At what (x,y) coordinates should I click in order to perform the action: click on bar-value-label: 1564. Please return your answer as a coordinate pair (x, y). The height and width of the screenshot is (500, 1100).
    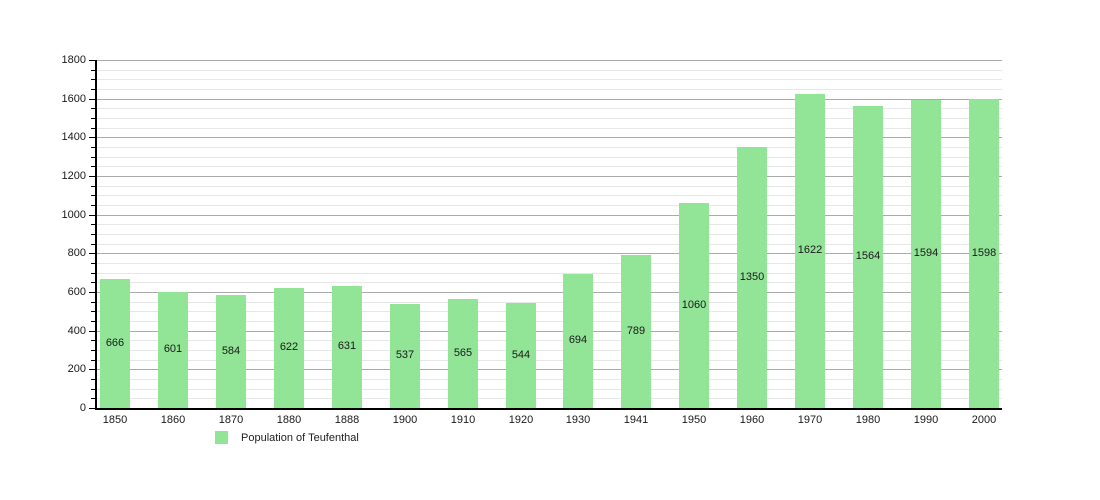
    Looking at the image, I should click on (868, 256).